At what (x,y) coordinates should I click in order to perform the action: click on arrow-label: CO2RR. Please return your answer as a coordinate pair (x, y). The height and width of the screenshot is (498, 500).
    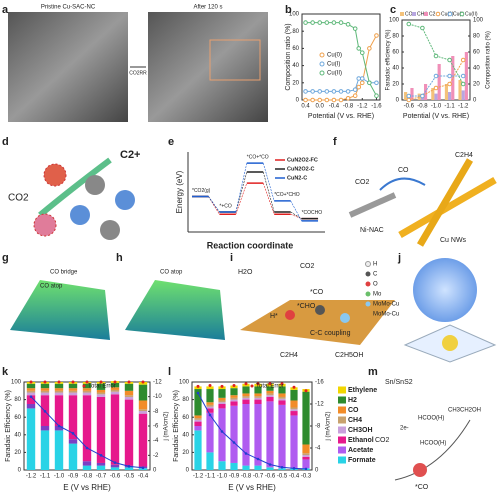
    Looking at the image, I should click on (138, 73).